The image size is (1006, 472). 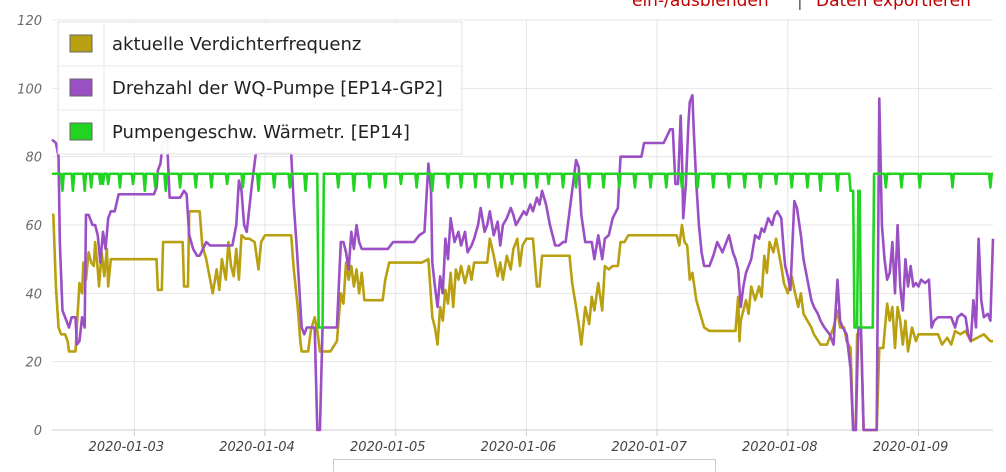 I want to click on x-tick-label: 2020-01-05, so click(x=388, y=447).